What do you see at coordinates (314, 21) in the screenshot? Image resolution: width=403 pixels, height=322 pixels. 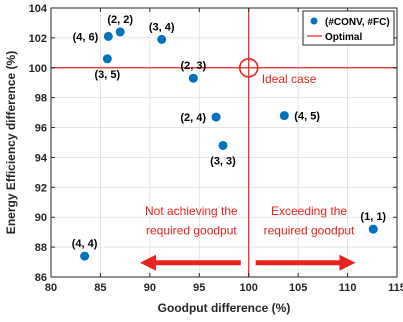 I see `legend-point-marker` at bounding box center [314, 21].